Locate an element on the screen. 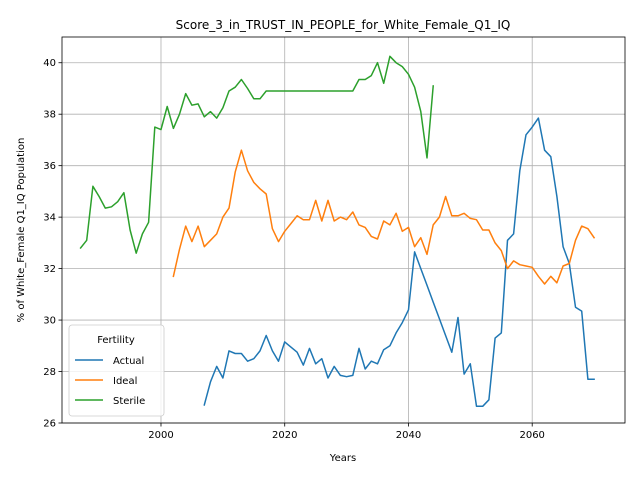 The height and width of the screenshot is (480, 640). y-tick-label: 32 is located at coordinates (49, 269).